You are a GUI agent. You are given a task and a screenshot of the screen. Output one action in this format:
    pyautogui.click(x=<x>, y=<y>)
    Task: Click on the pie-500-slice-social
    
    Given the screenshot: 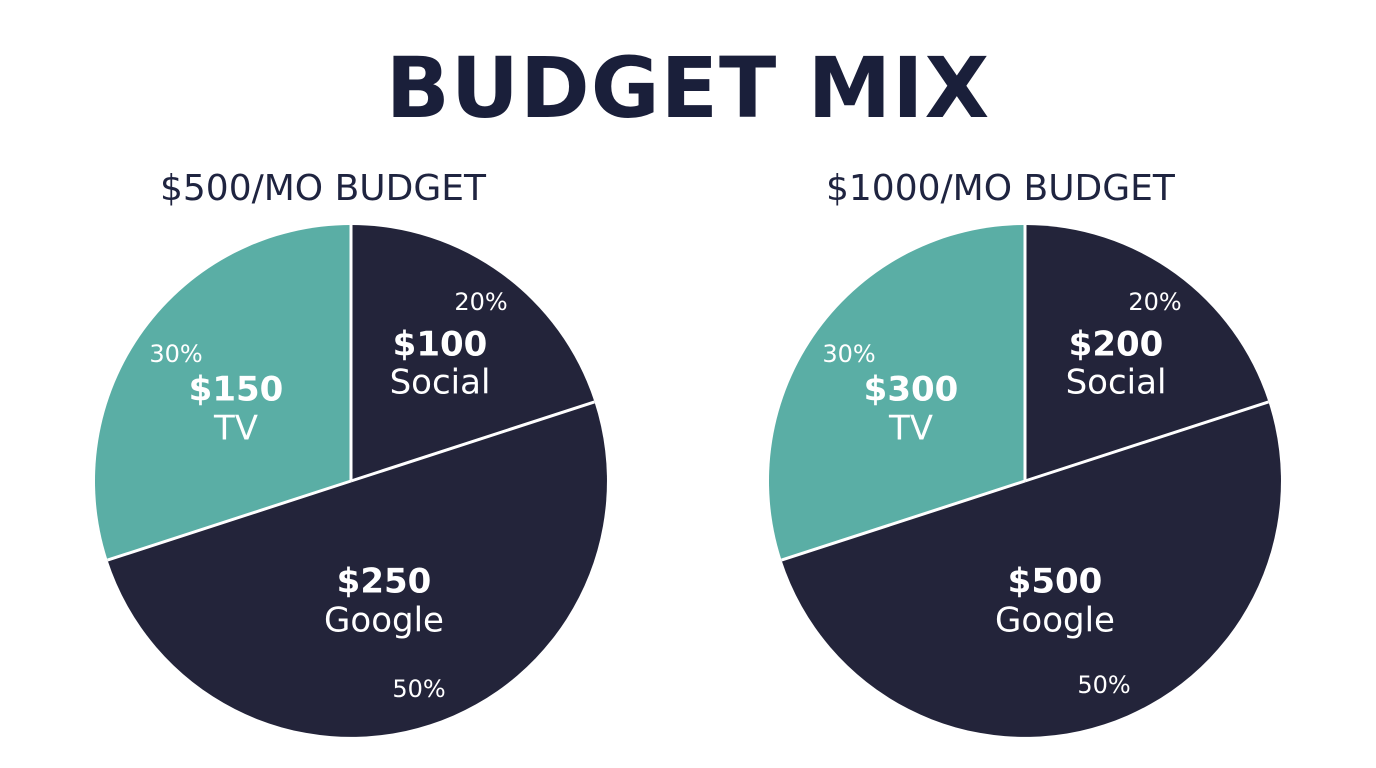 What is the action you would take?
    pyautogui.click(x=473, y=353)
    